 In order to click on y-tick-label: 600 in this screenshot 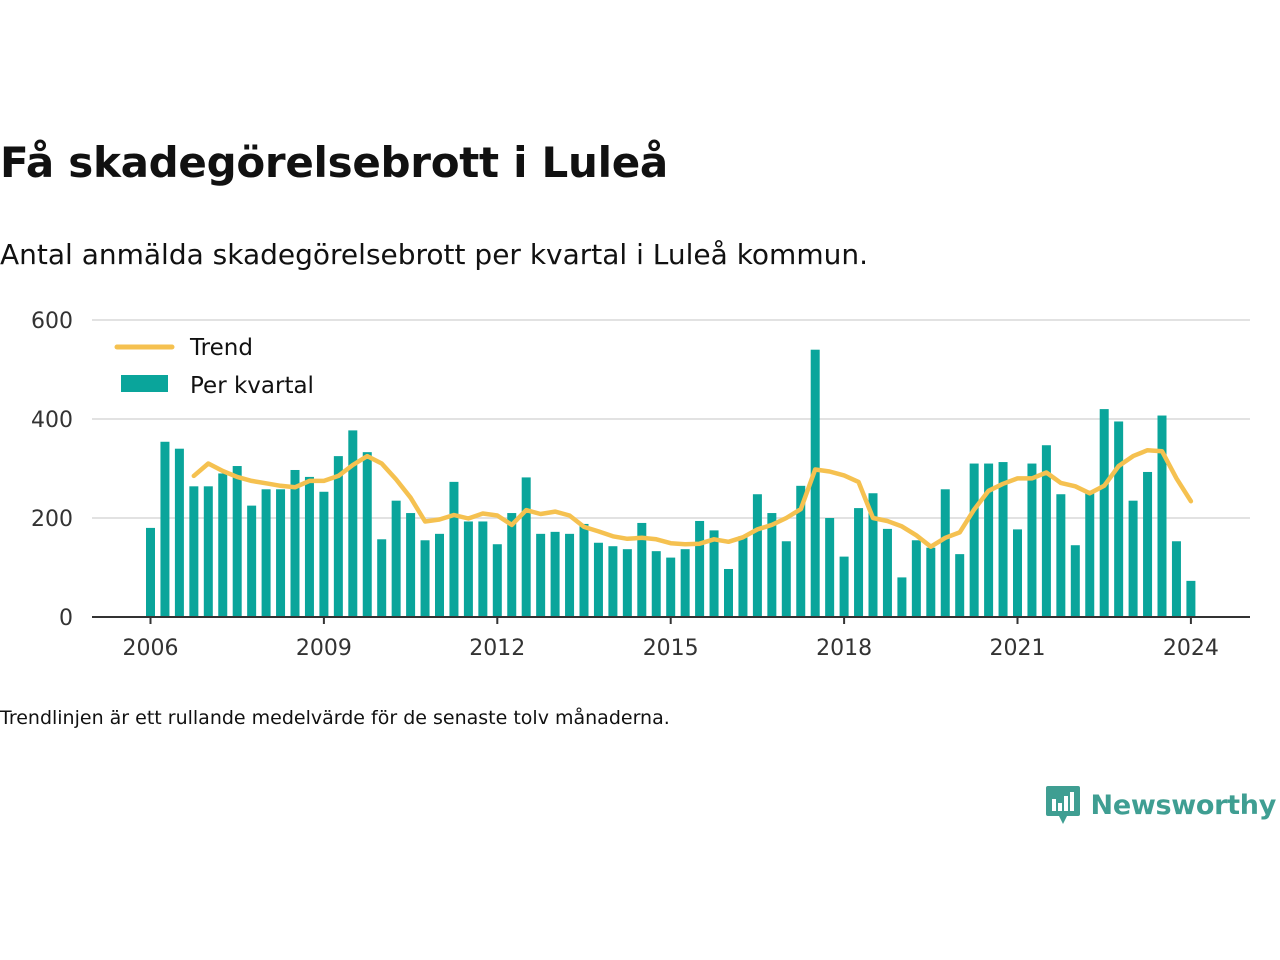, I will do `click(52, 321)`.